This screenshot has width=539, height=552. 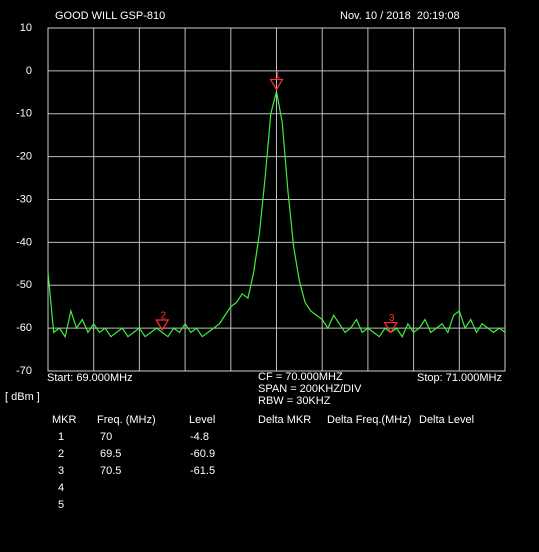 What do you see at coordinates (26, 28) in the screenshot?
I see `y-tick-label: 10` at bounding box center [26, 28].